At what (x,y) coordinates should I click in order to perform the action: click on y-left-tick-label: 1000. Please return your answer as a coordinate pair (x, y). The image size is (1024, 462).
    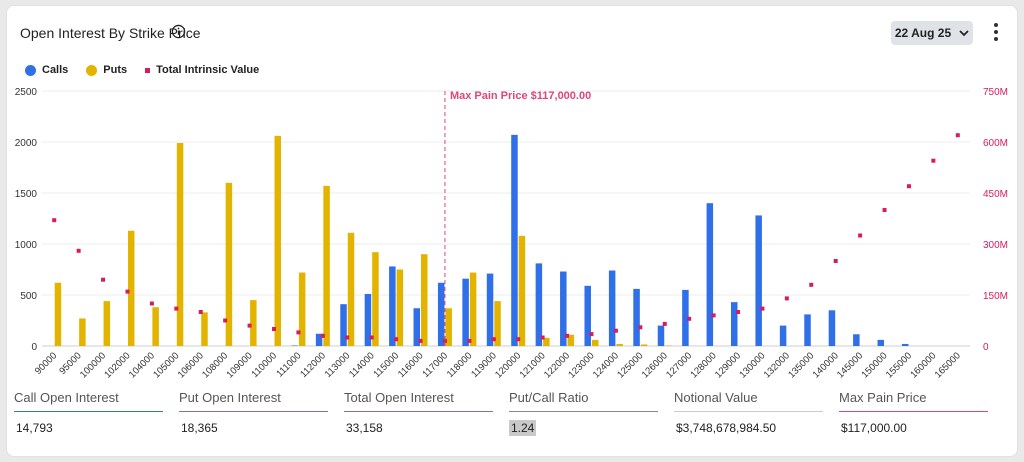
    Looking at the image, I should click on (26, 245).